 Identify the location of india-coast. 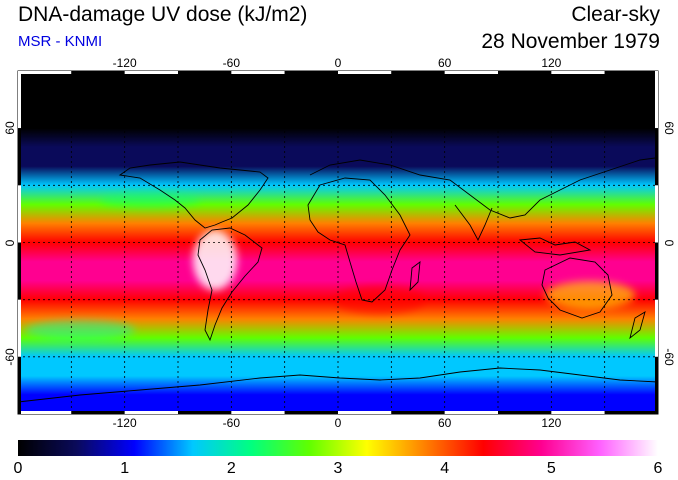
(473, 223).